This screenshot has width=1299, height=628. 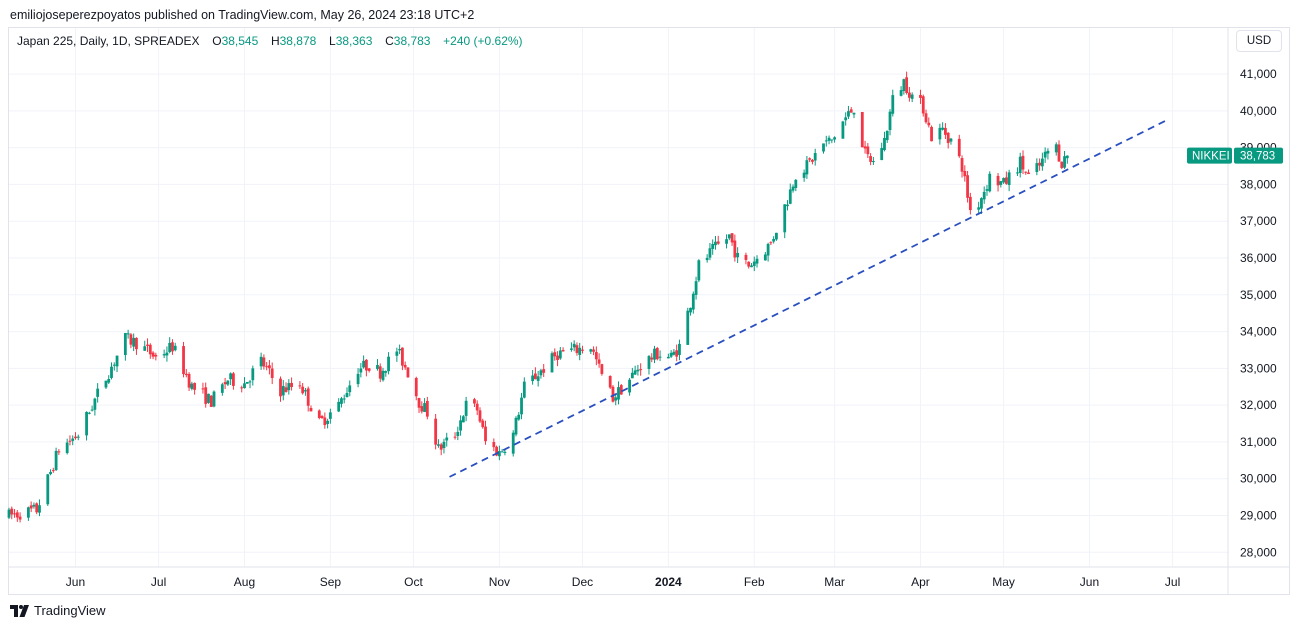 What do you see at coordinates (1003, 582) in the screenshot?
I see `time-tick-label: May` at bounding box center [1003, 582].